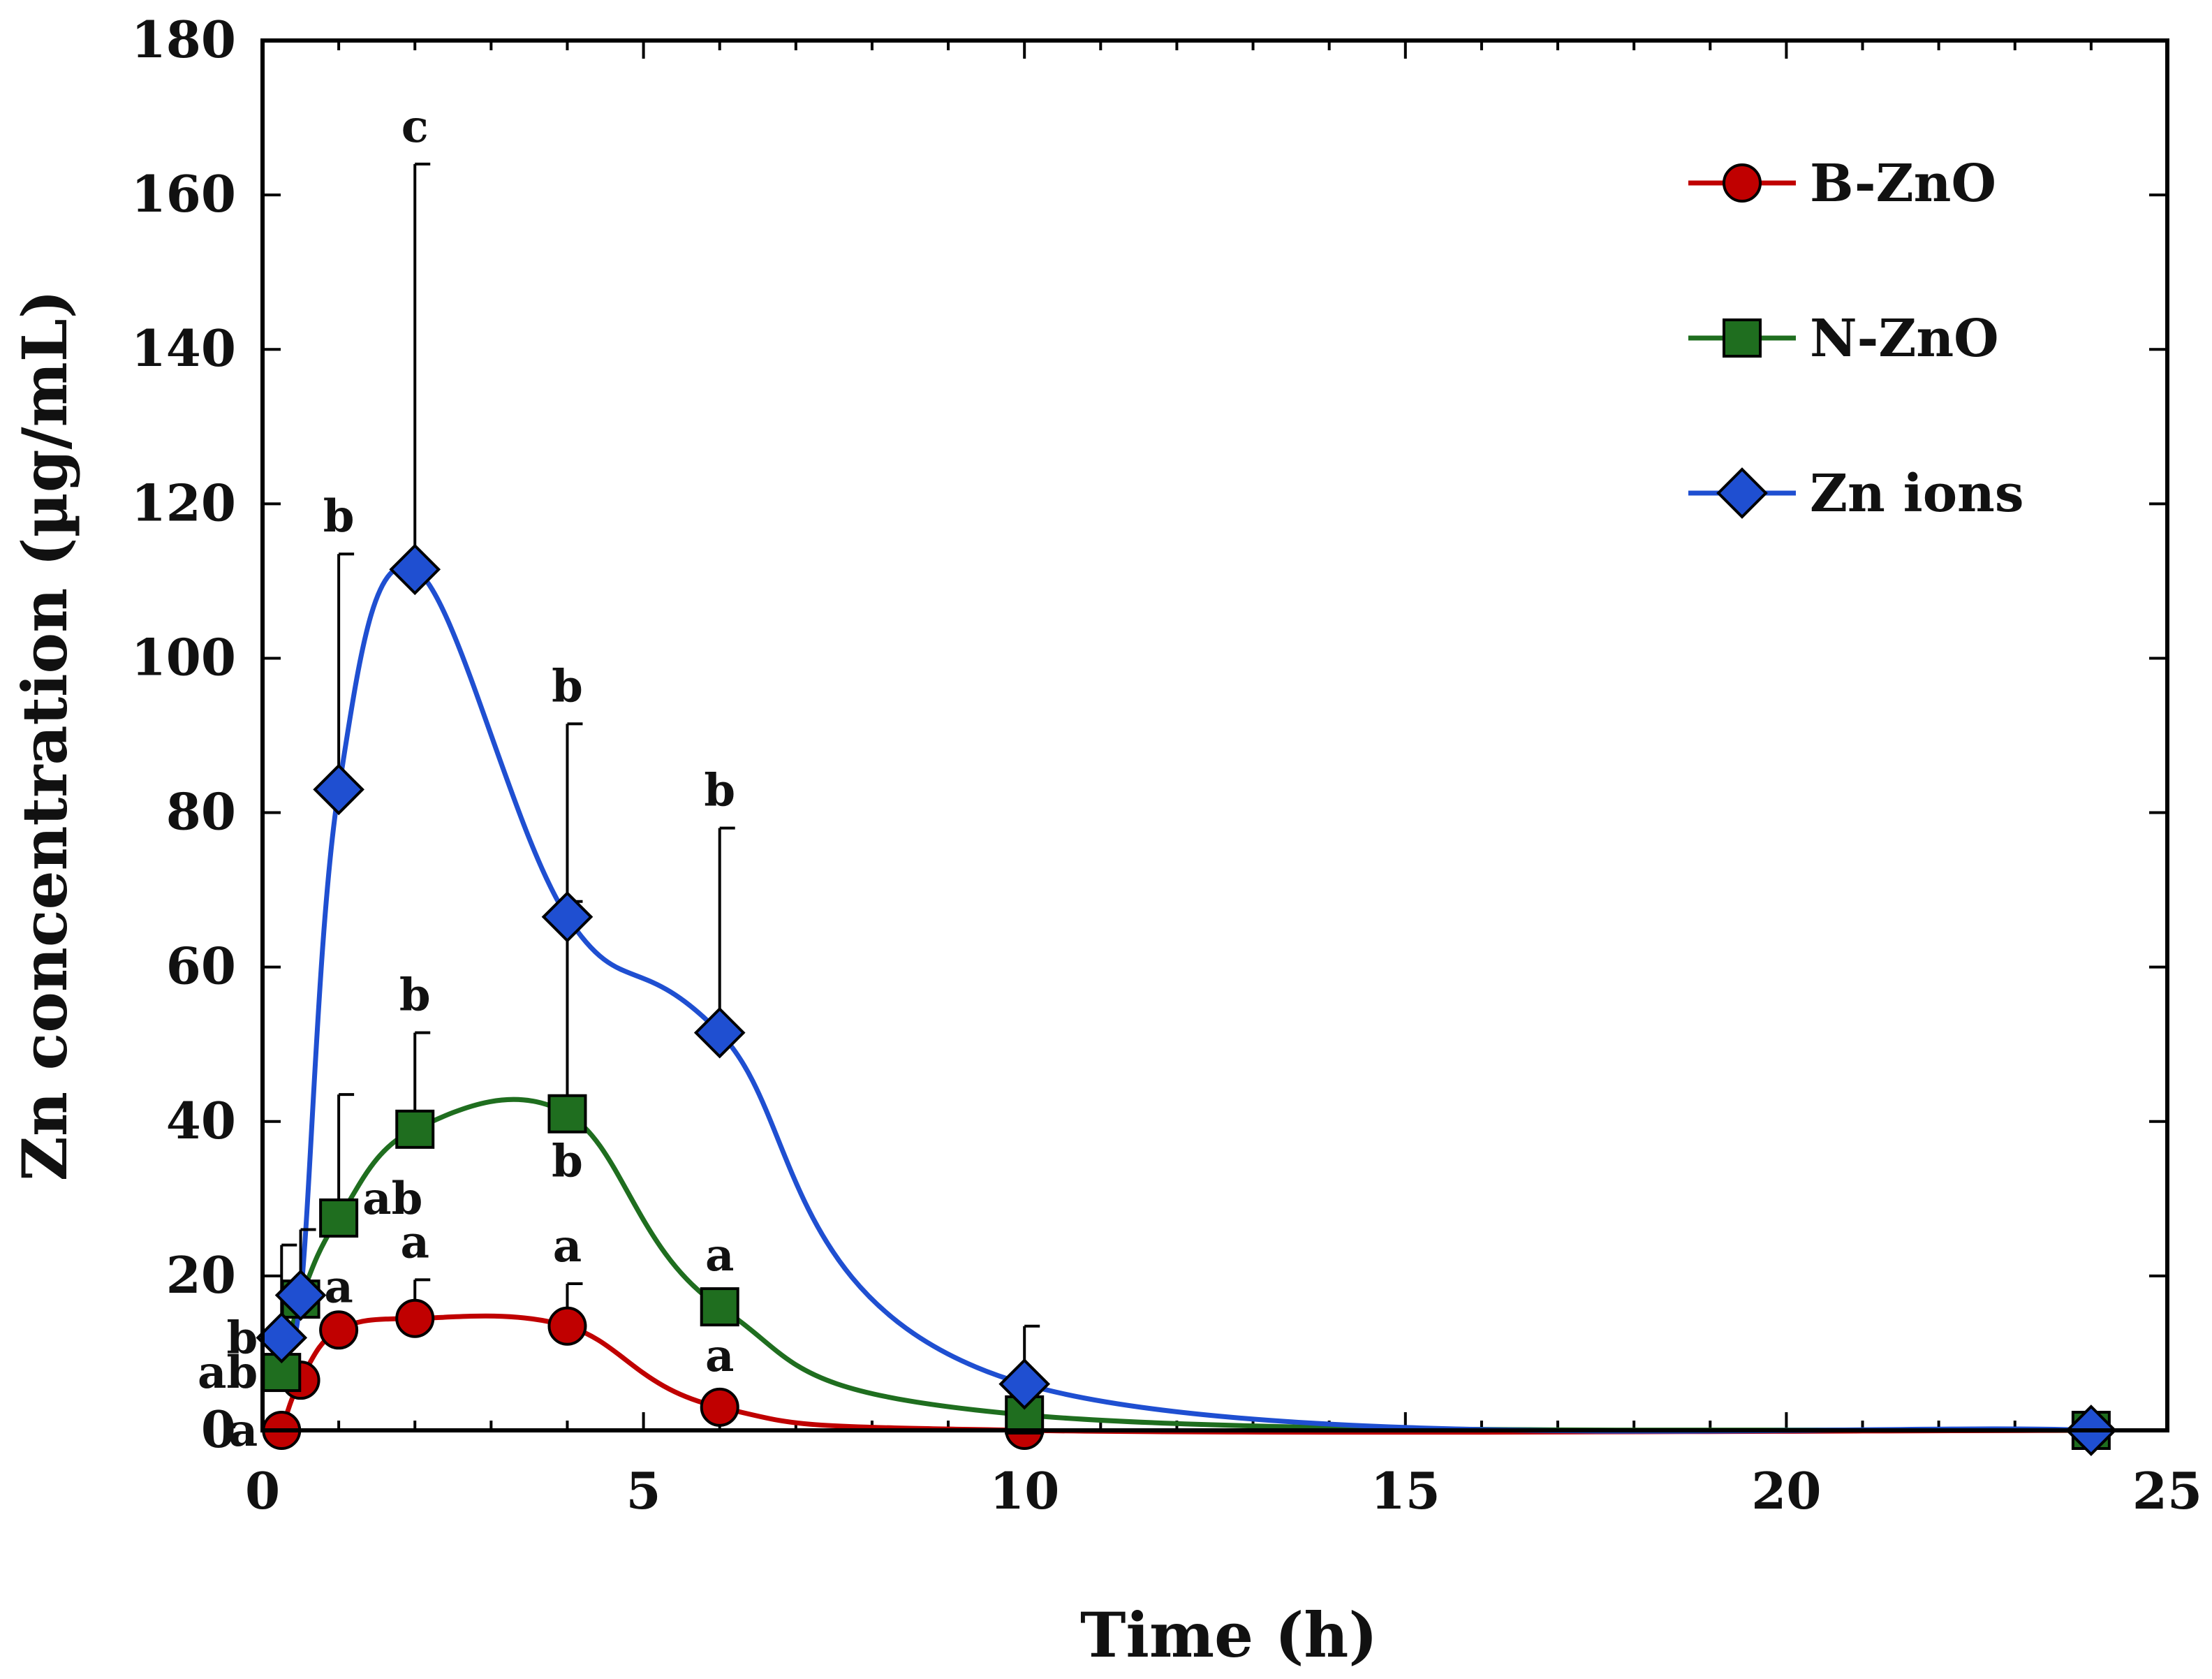 This screenshot has height=1679, width=2212. What do you see at coordinates (183, 503) in the screenshot?
I see `y-tick-label: 120` at bounding box center [183, 503].